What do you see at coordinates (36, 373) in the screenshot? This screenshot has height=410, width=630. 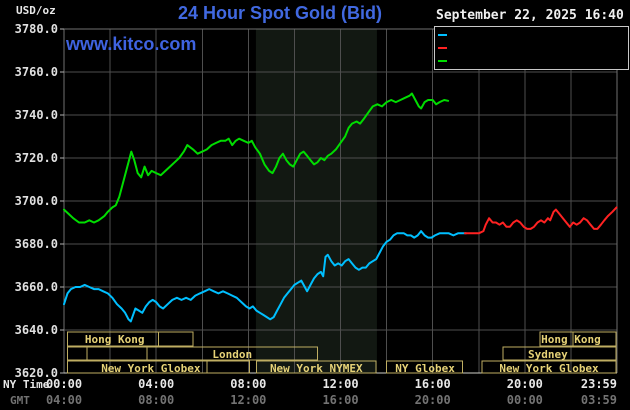 I see `y-tick-label: 3620.0` at bounding box center [36, 373].